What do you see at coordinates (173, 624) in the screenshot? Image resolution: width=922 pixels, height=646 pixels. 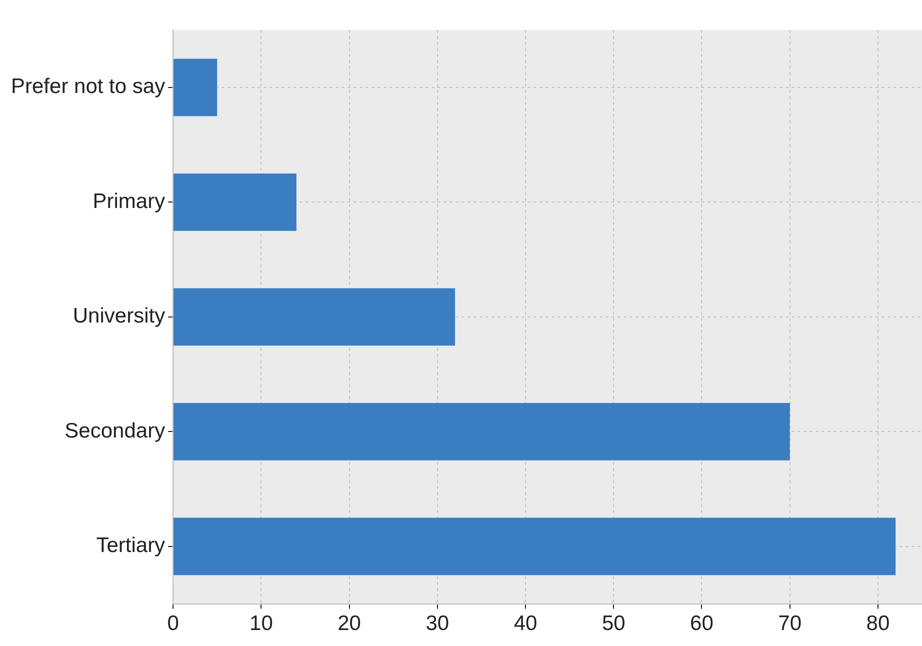 I see `x-tick-label: 0` at bounding box center [173, 624].